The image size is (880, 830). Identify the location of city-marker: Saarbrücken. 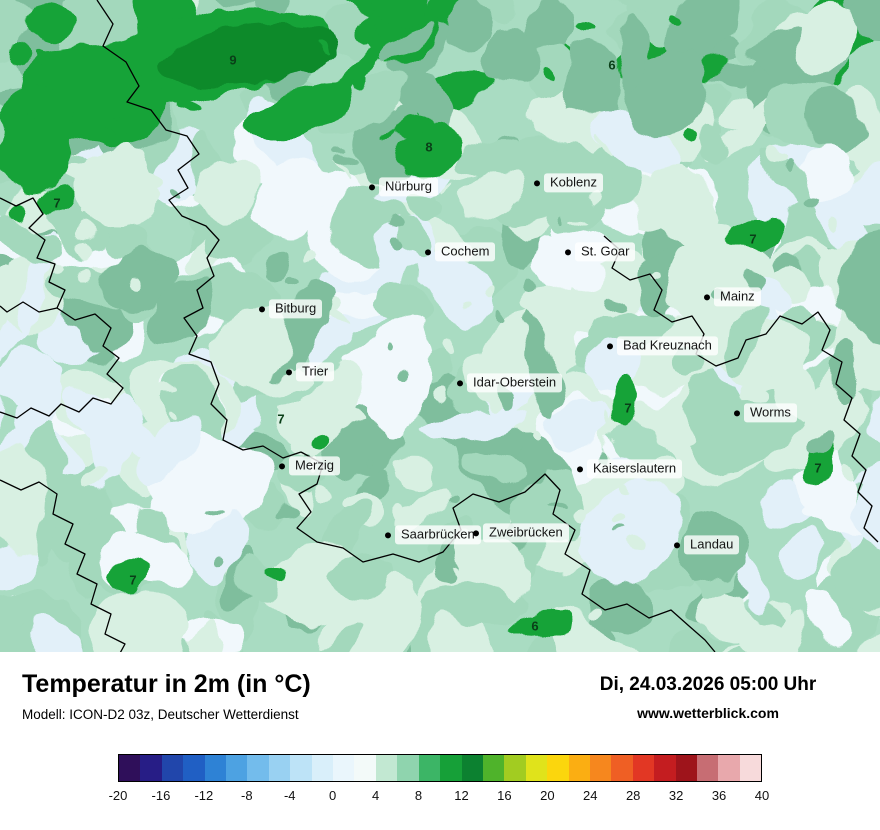
(433, 535).